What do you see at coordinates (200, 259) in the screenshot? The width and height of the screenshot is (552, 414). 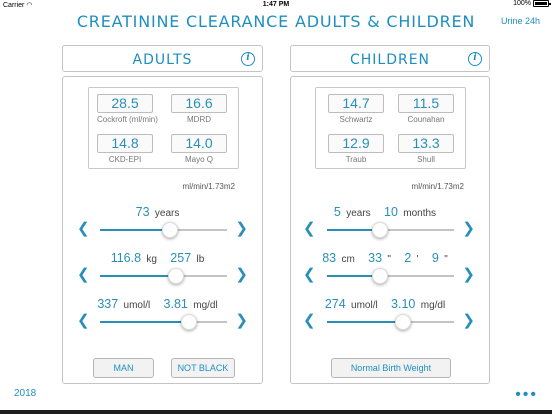 I see `weight-lb-unit: lb` at bounding box center [200, 259].